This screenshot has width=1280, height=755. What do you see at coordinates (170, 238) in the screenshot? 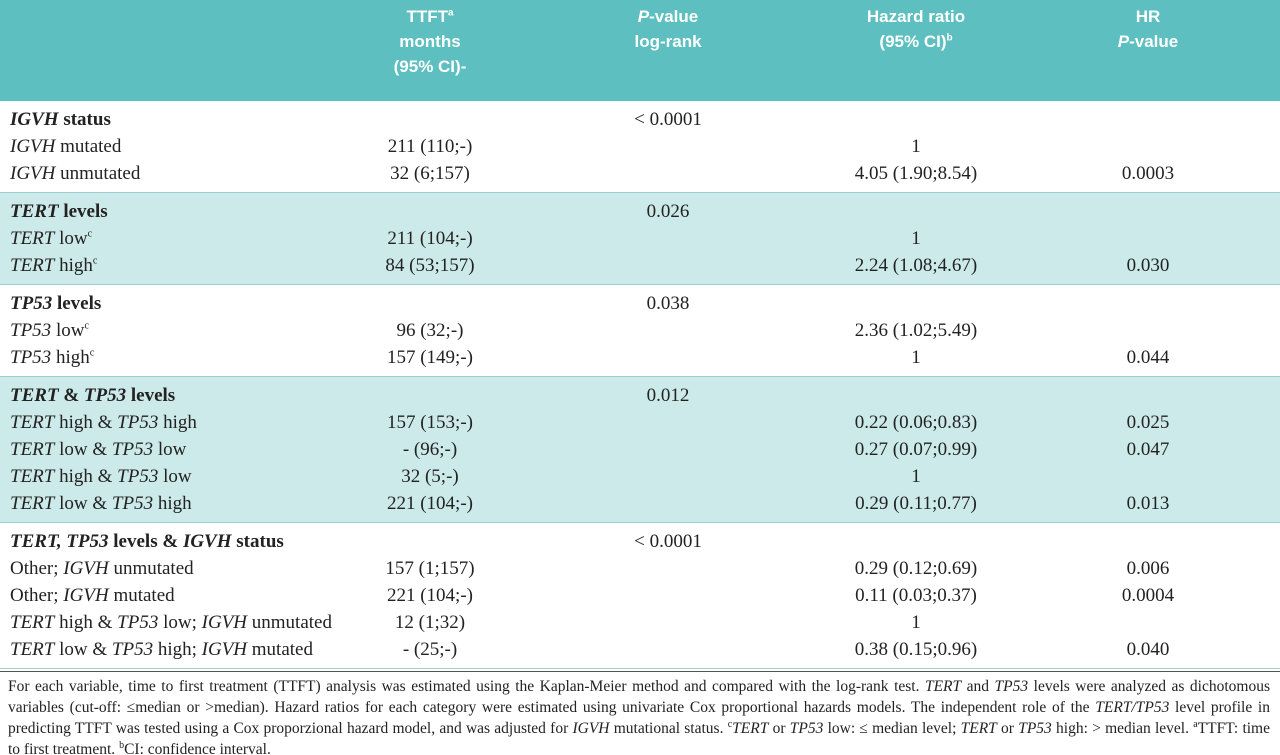
I see `row-label: TERT lowc` at bounding box center [170, 238].